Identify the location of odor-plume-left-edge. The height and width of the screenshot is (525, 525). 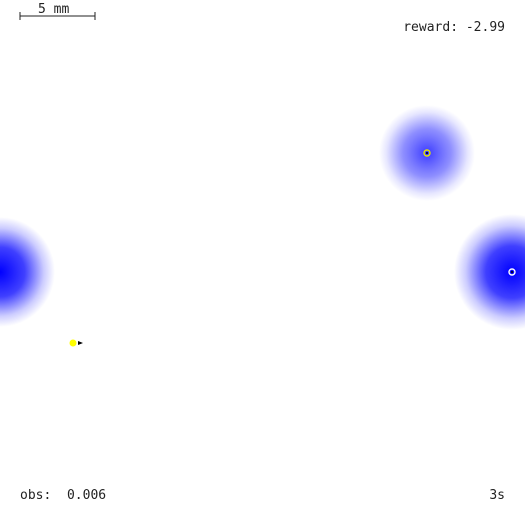
(27, 272).